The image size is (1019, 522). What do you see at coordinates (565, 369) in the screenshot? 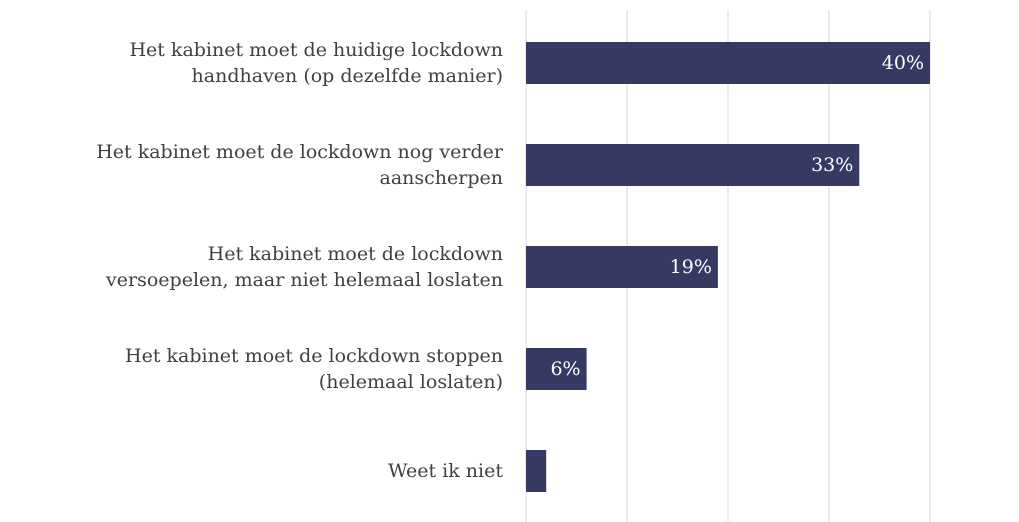
I see `value-label: 6%` at bounding box center [565, 369].